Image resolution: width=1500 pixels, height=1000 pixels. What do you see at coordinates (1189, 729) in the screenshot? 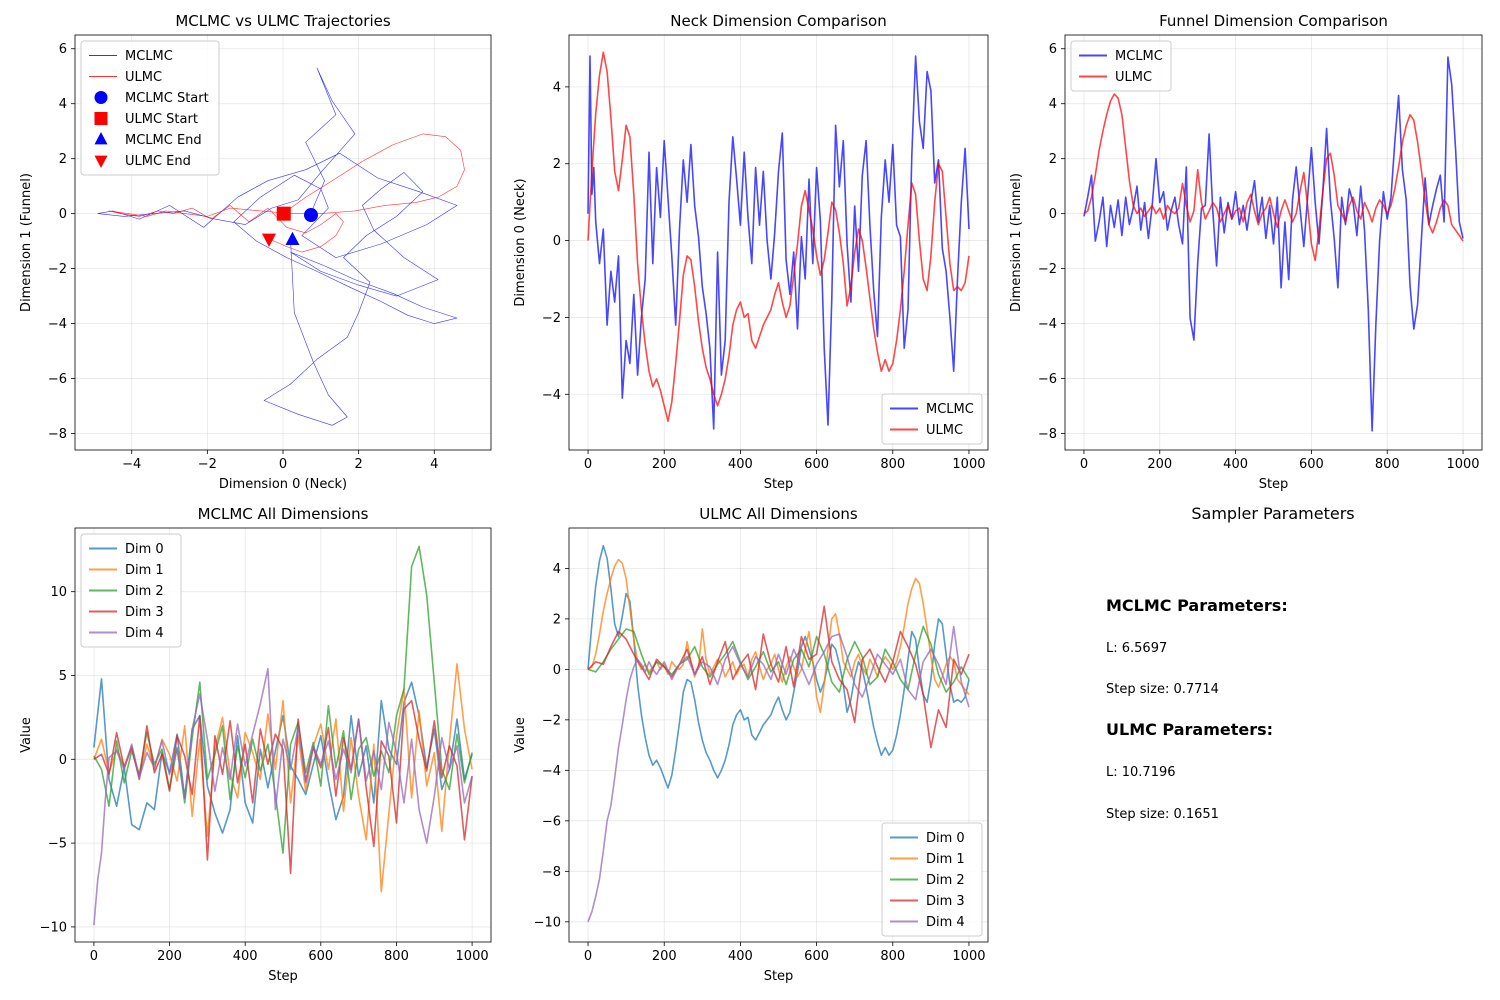
I see `ulmc-parameters-heading: ULMC Parameters:` at bounding box center [1189, 729].